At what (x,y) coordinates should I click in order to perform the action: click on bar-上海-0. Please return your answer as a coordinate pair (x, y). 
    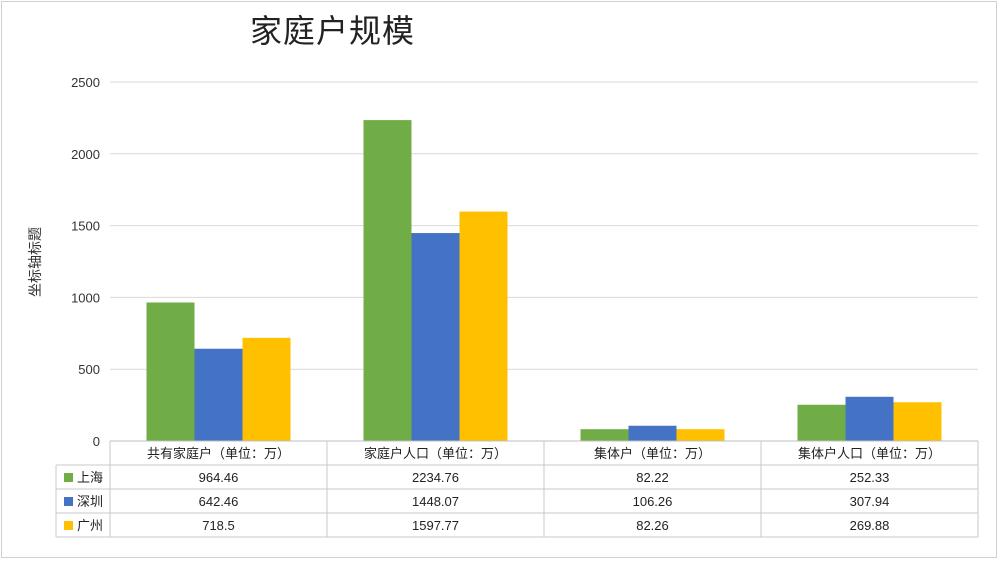
    Looking at the image, I should click on (170, 371).